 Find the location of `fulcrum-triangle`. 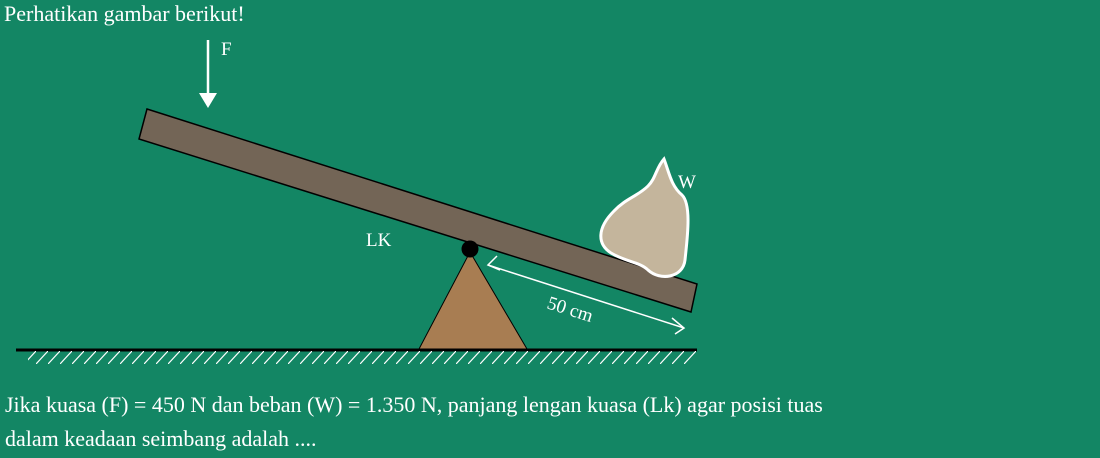

fulcrum-triangle is located at coordinates (473, 300).